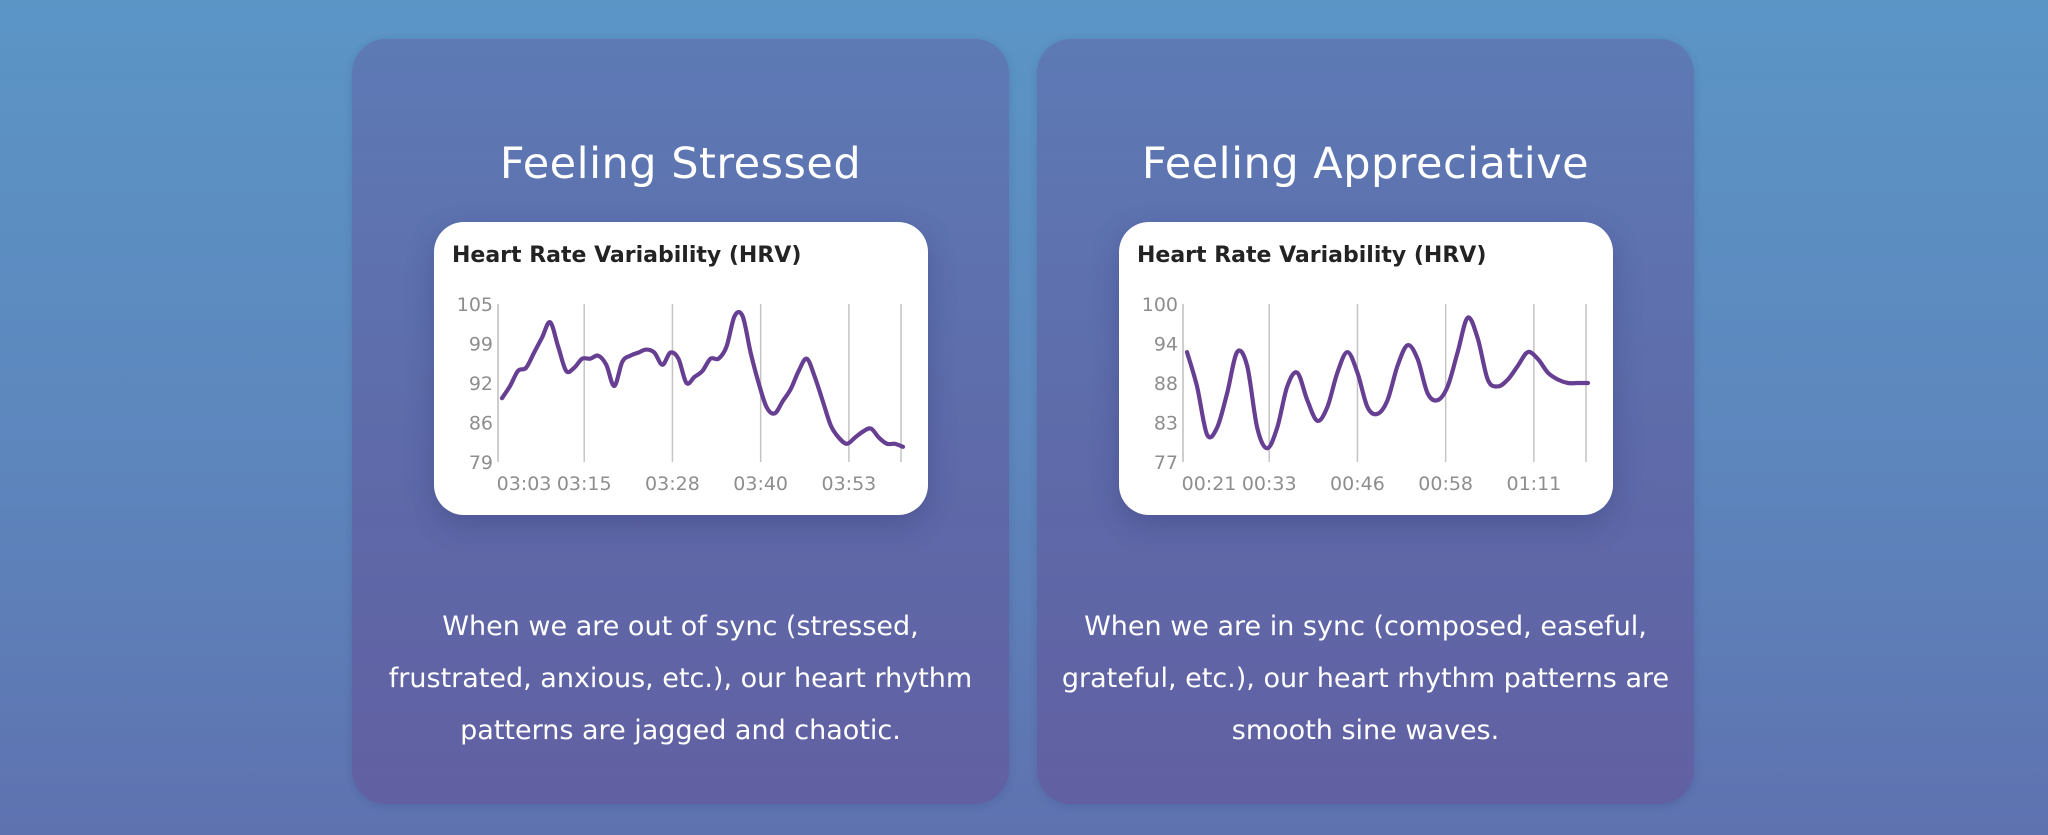 This screenshot has height=835, width=2048. What do you see at coordinates (1160, 305) in the screenshot?
I see `y-tick-label: 100` at bounding box center [1160, 305].